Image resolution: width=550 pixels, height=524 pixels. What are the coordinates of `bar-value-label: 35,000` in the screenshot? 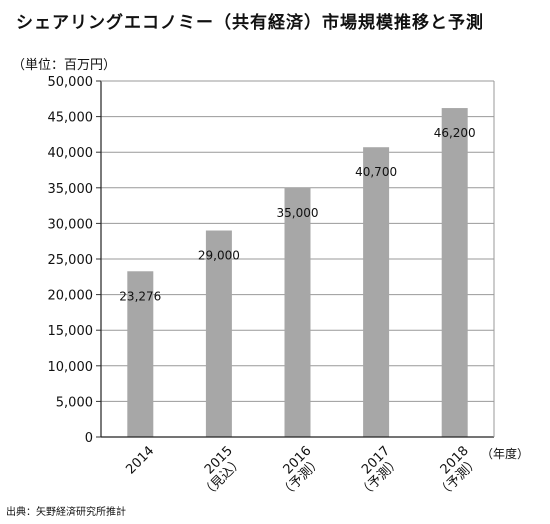 It's located at (298, 213).